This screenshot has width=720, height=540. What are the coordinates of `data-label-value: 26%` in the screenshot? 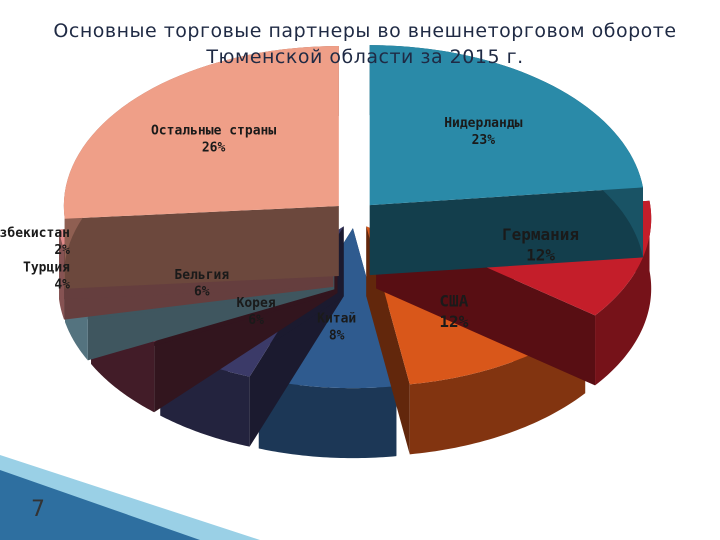 It's located at (214, 147).